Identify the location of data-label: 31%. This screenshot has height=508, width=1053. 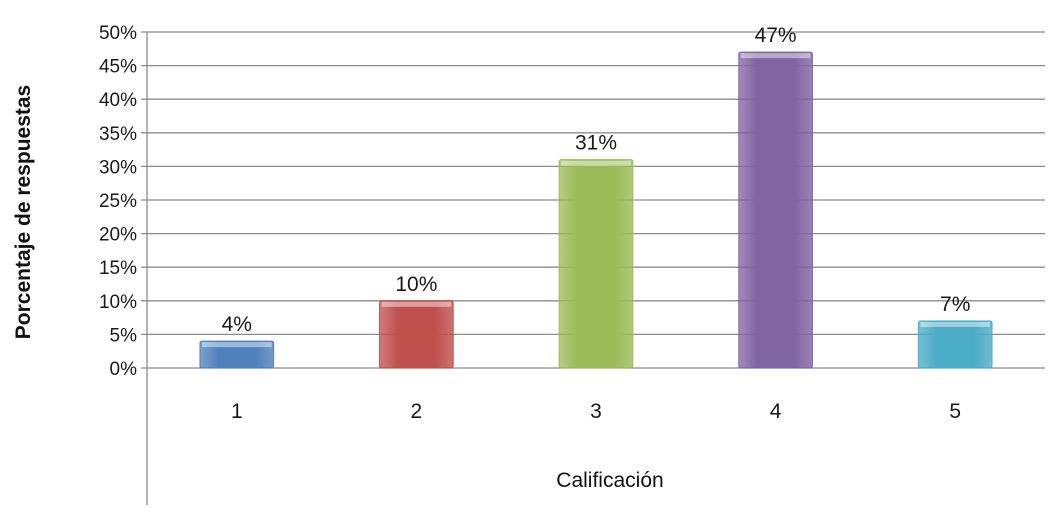
(596, 143).